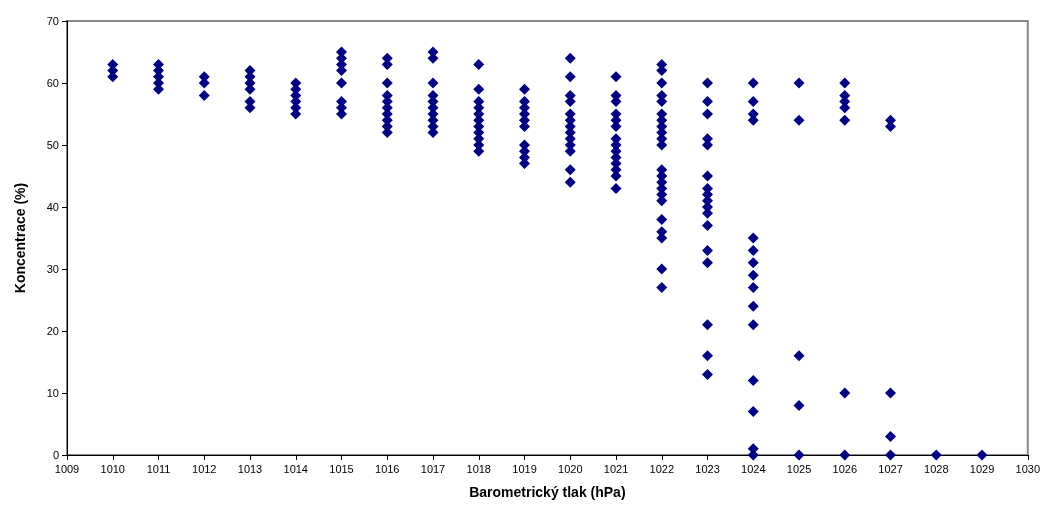 The width and height of the screenshot is (1043, 516). Describe the element at coordinates (936, 468) in the screenshot. I see `x-tick-label: 1028` at that location.